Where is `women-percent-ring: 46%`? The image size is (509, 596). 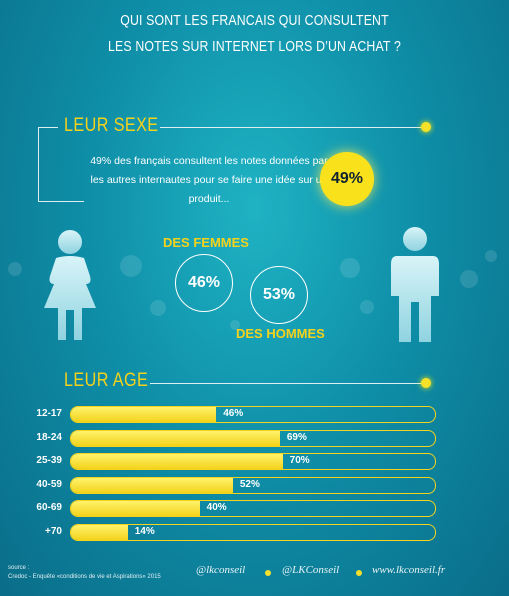
women-percent-ring: 46% is located at coordinates (204, 283).